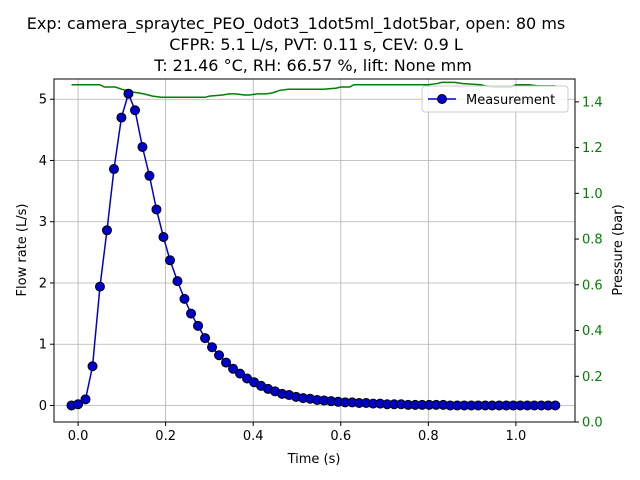 The image size is (640, 480). Describe the element at coordinates (428, 436) in the screenshot. I see `x-tick-label: 0.8` at that location.